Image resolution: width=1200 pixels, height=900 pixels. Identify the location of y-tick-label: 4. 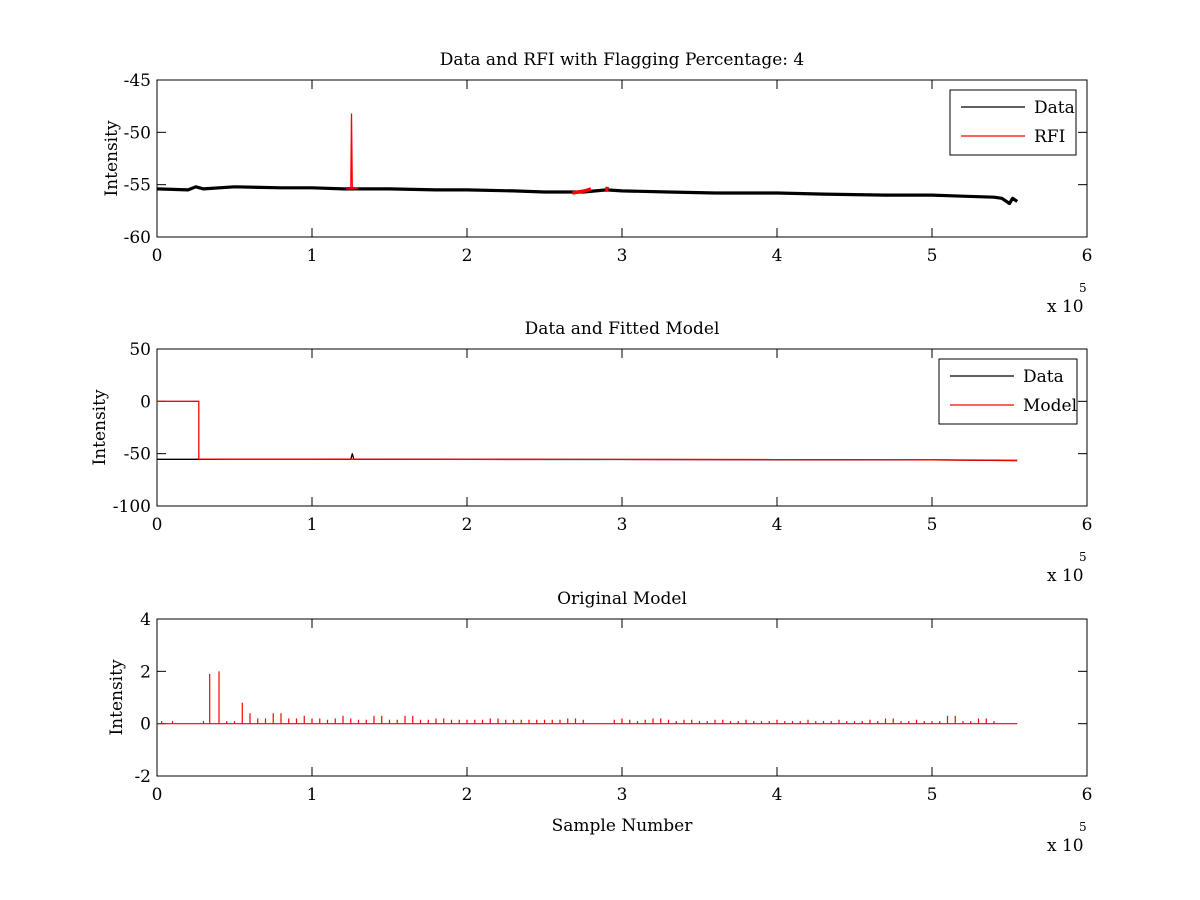
(145, 620).